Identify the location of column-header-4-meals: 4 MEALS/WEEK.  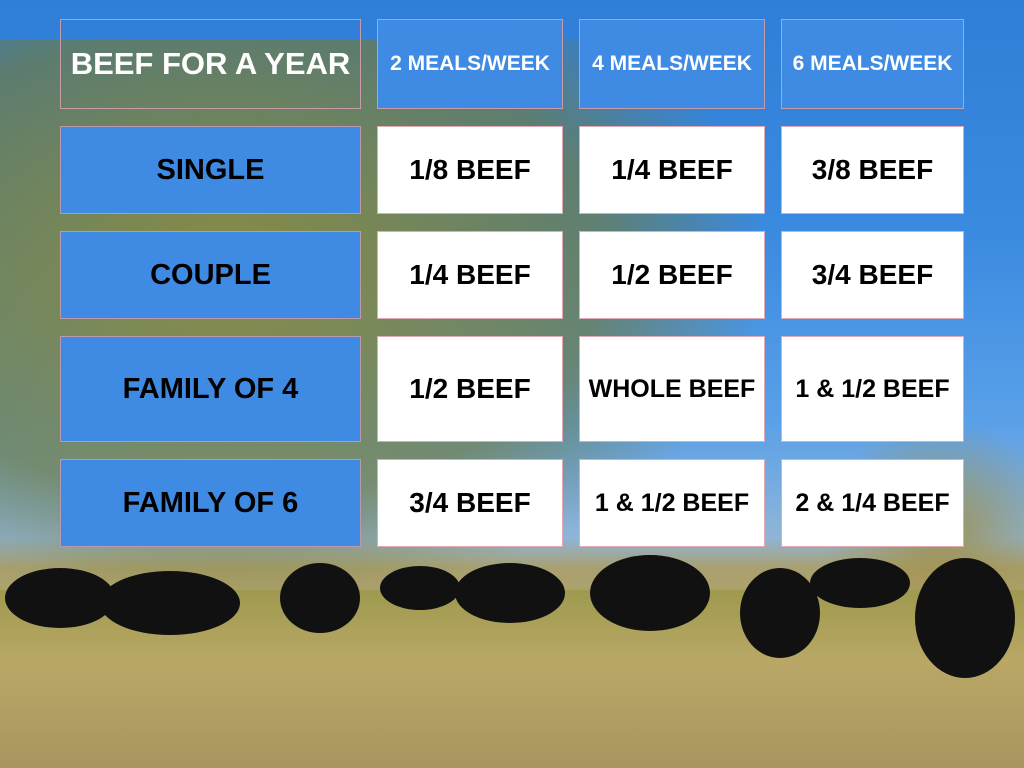
(672, 64).